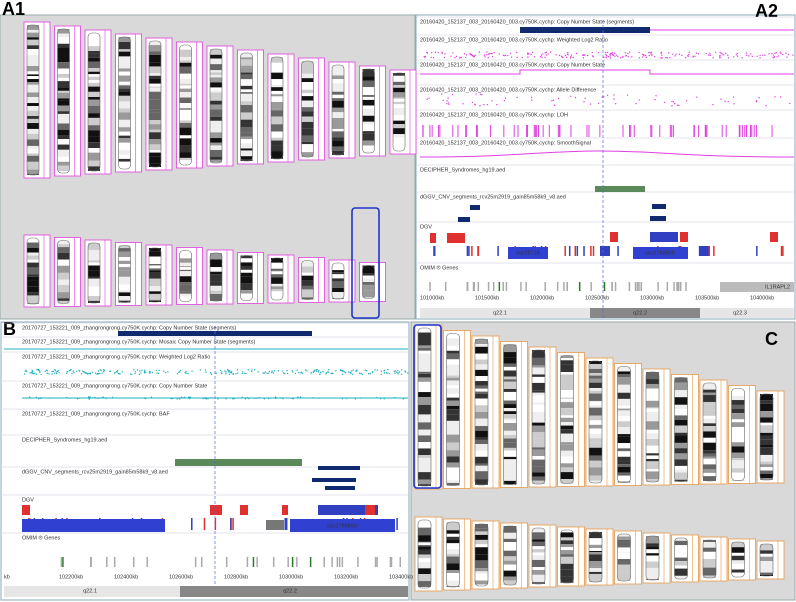 The width and height of the screenshot is (796, 602). What do you see at coordinates (740, 313) in the screenshot?
I see `band-label: q22.3` at bounding box center [740, 313].